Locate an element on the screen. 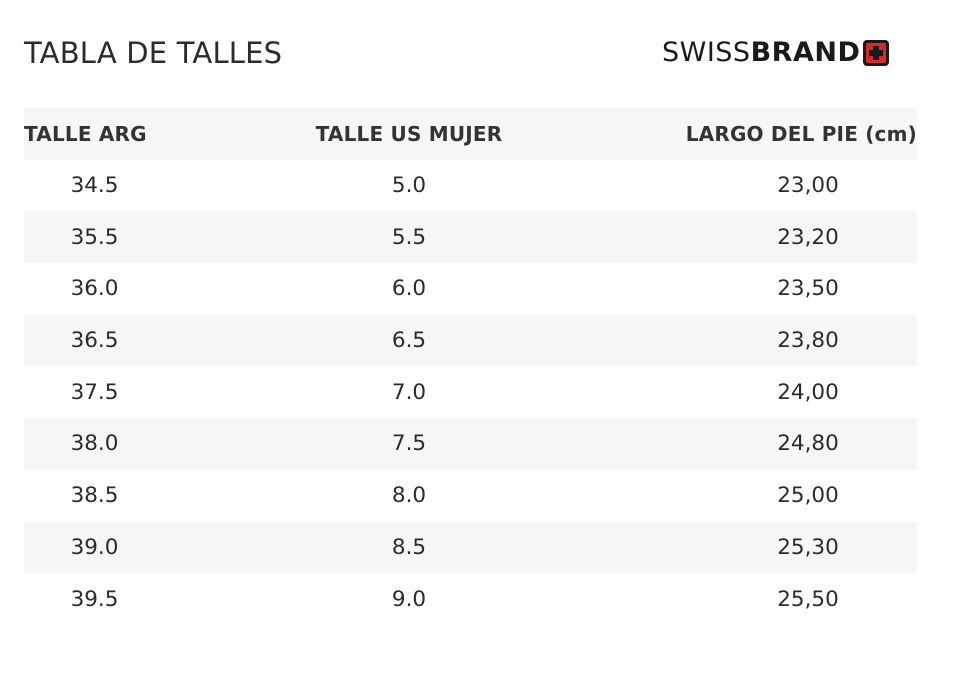 Image resolution: width=975 pixels, height=685 pixels. cell-talle-us: 6.0 is located at coordinates (409, 289).